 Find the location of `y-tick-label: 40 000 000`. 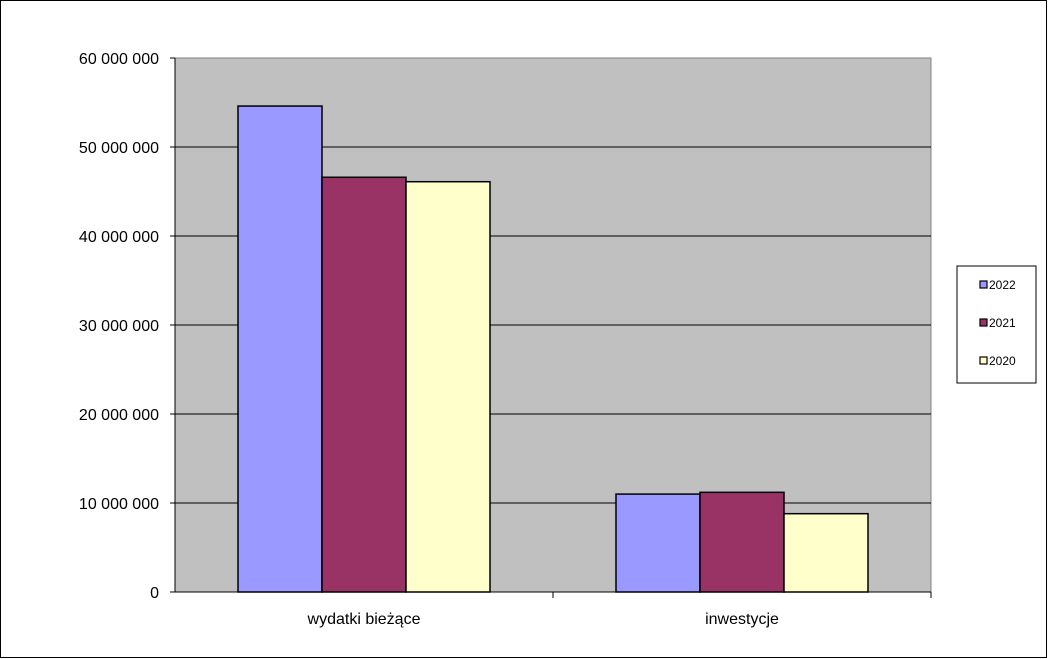

y-tick-label: 40 000 000 is located at coordinates (119, 237).